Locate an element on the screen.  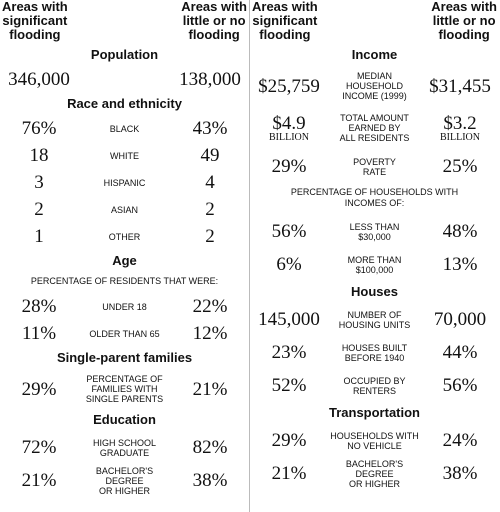
label-line: WHITE is located at coordinates (124, 155).